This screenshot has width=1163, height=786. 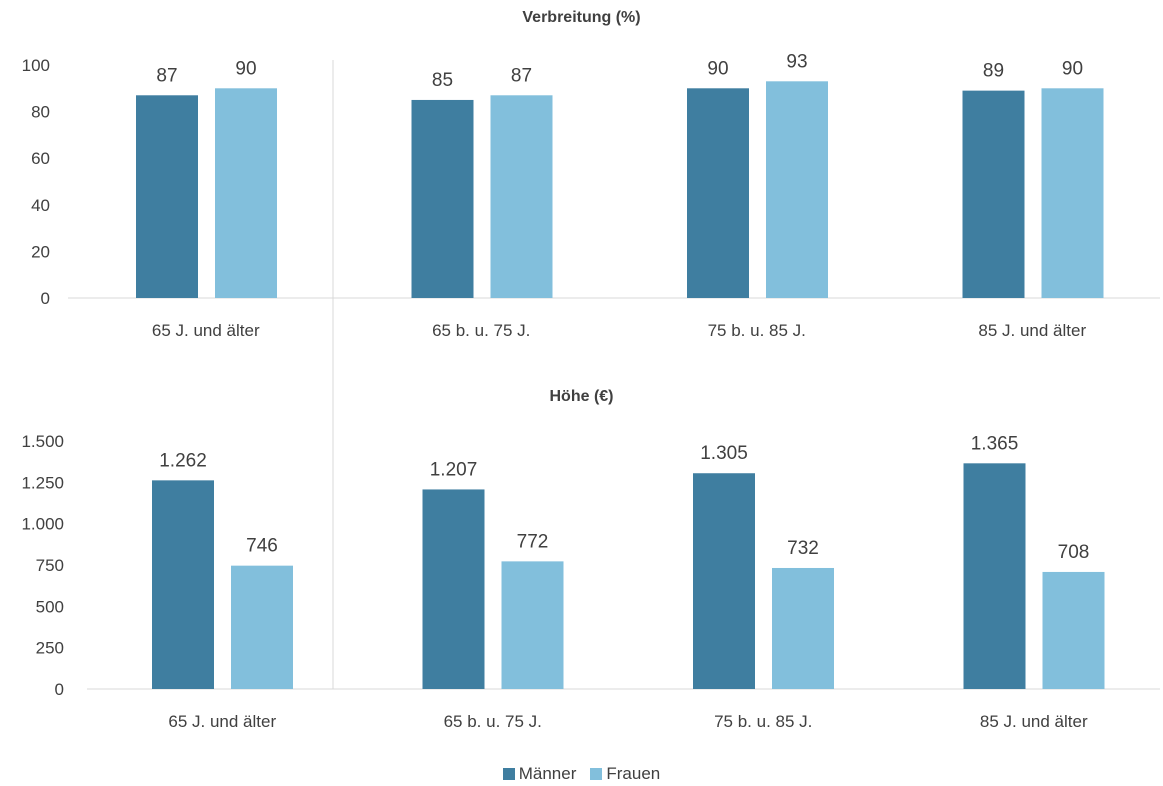 What do you see at coordinates (59, 689) in the screenshot?
I see `panel2-ytick-label: 0` at bounding box center [59, 689].